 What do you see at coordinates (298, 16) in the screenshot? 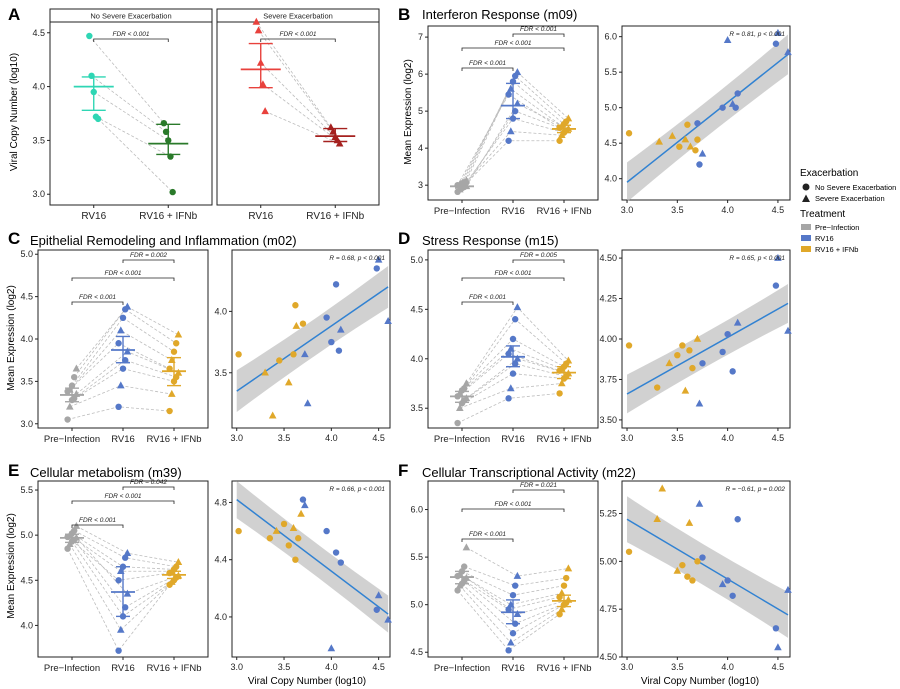
I see `strip-severe-exacerbation-label: Severe Exacerbation` at bounding box center [298, 16].